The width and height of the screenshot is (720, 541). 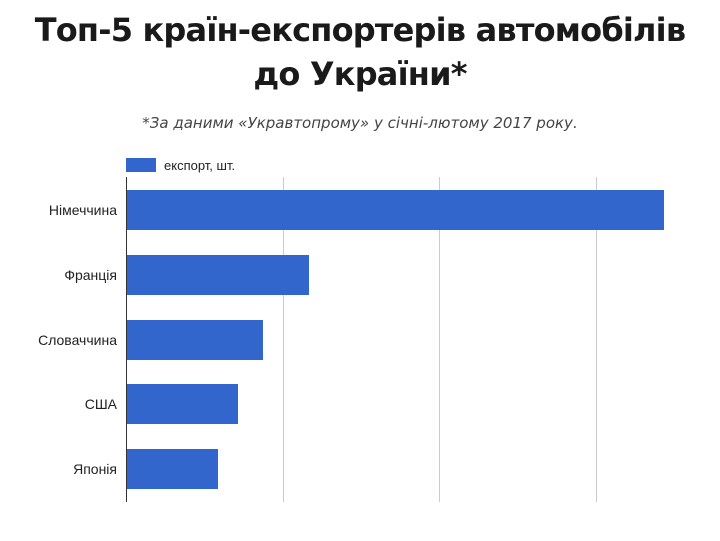 I want to click on legend: експорт, шт., so click(x=180, y=165).